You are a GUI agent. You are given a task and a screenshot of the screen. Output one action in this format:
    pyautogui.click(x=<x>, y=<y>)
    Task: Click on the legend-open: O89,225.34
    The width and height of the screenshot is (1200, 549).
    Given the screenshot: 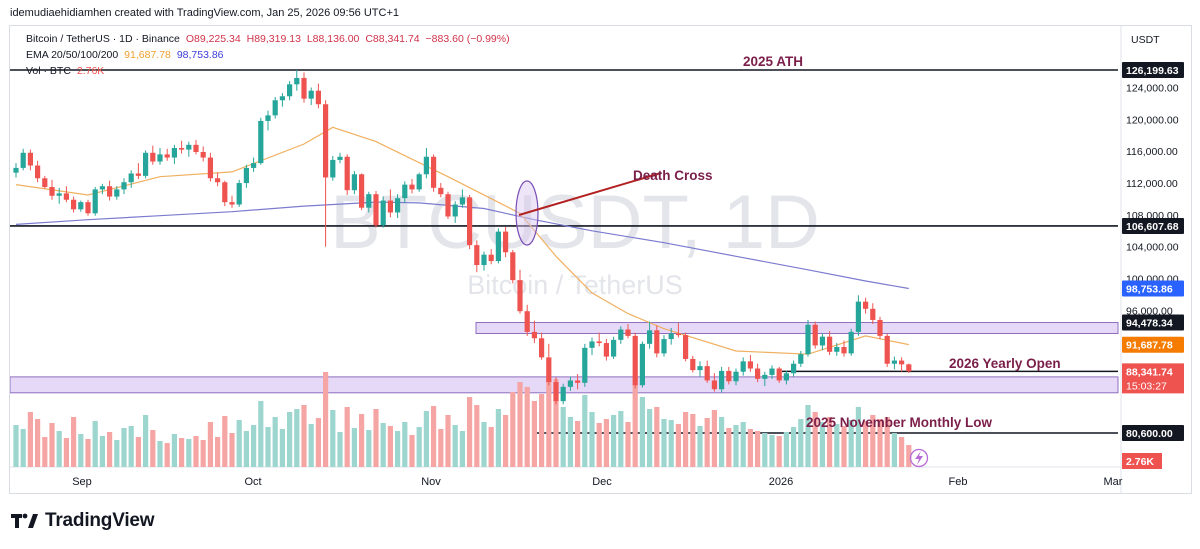 What is the action you would take?
    pyautogui.click(x=213, y=39)
    